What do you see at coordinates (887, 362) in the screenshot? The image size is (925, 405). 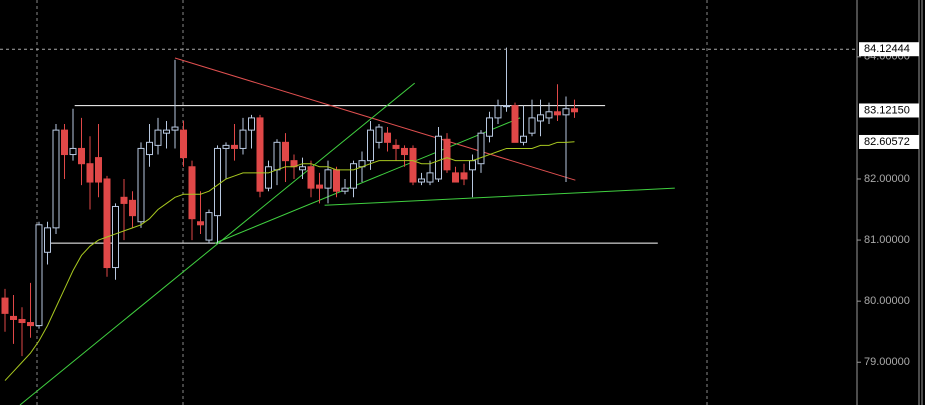 I see `y-tick-label: 79.00000` at bounding box center [887, 362].